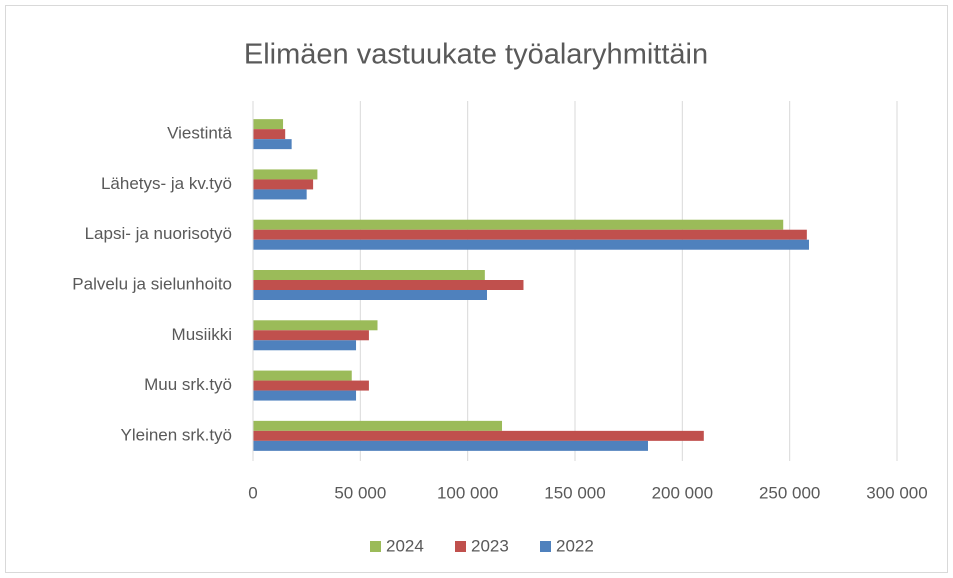  What do you see at coordinates (188, 384) in the screenshot?
I see `y-tick-label: Muu srk.työ` at bounding box center [188, 384].